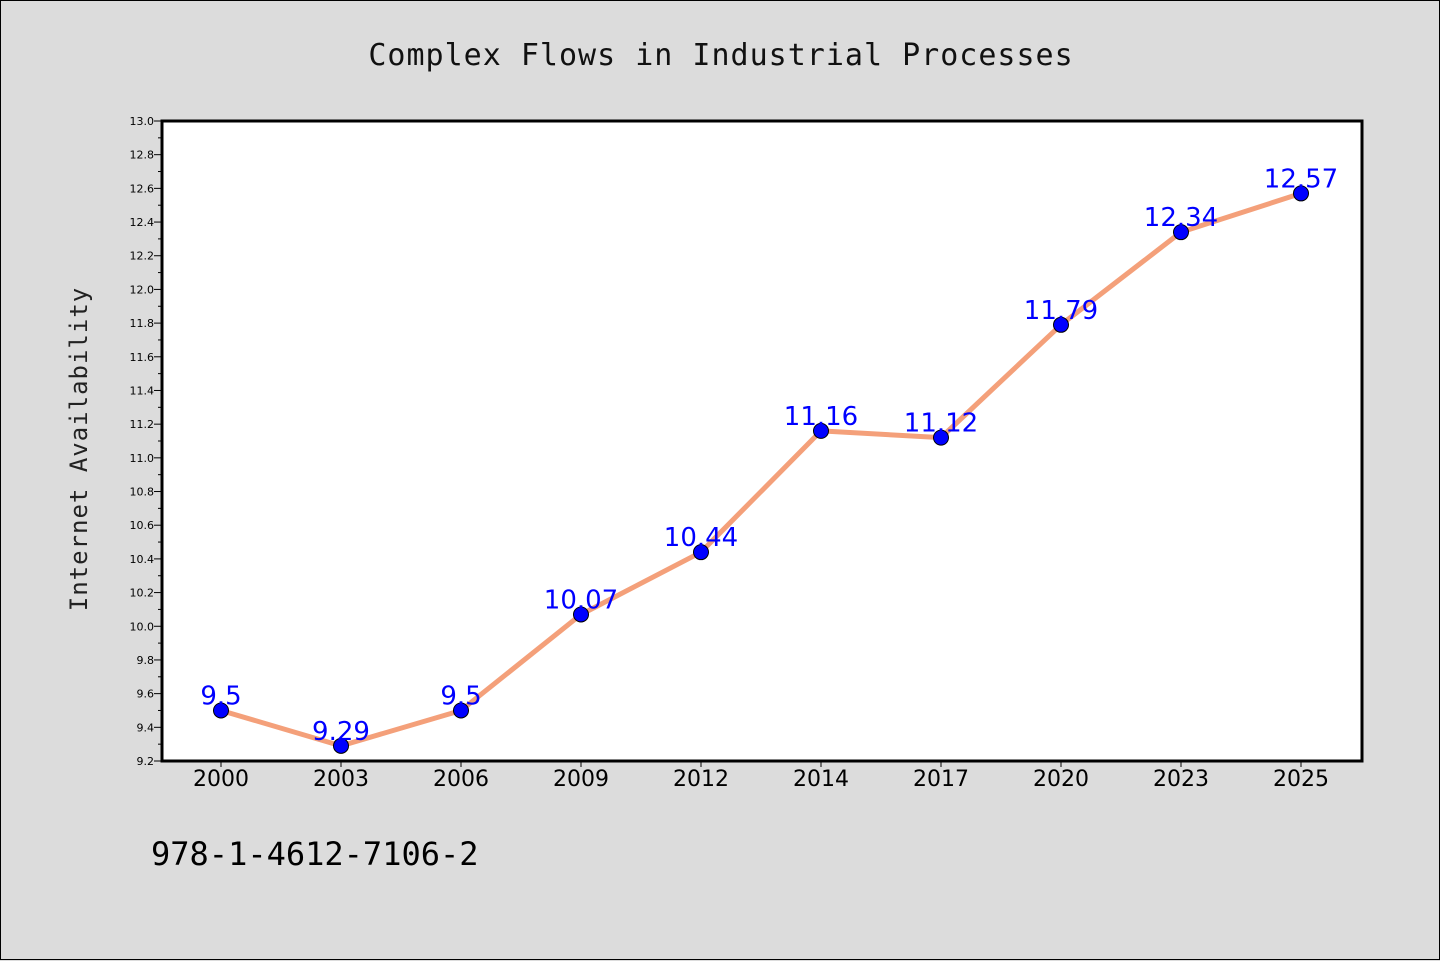  Describe the element at coordinates (341, 732) in the screenshot. I see `data-label: 9.29` at that location.